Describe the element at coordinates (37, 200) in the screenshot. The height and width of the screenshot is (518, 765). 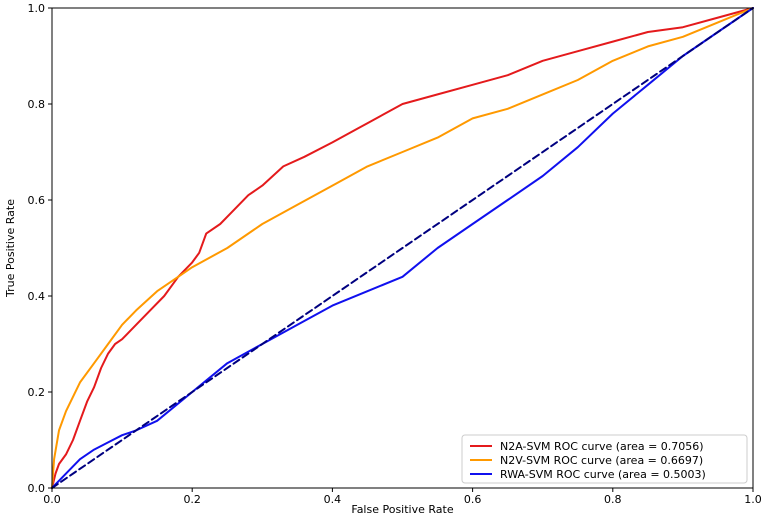
I see `y-tick-label: 0.6` at that location.